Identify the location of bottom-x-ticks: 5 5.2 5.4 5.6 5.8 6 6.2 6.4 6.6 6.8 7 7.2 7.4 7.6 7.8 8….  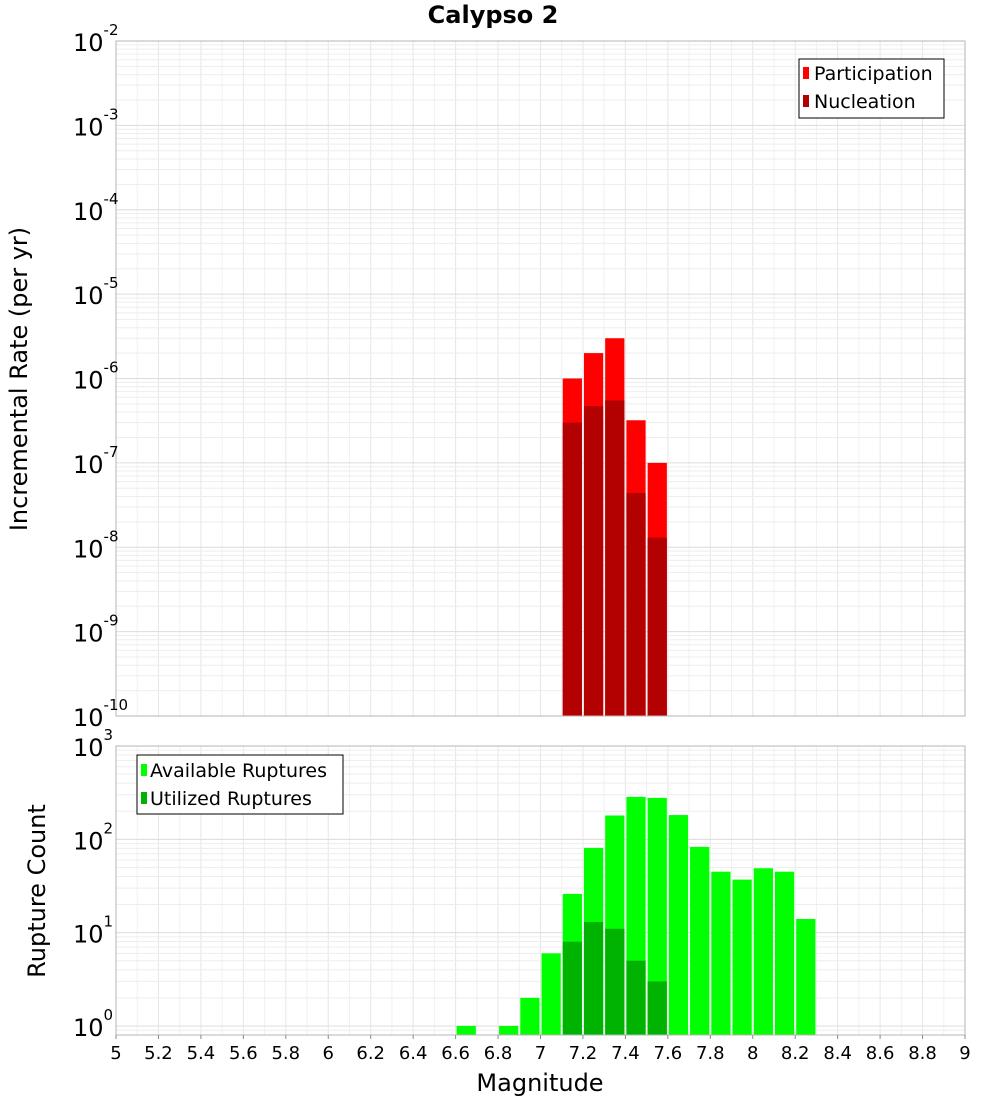
(540, 1049).